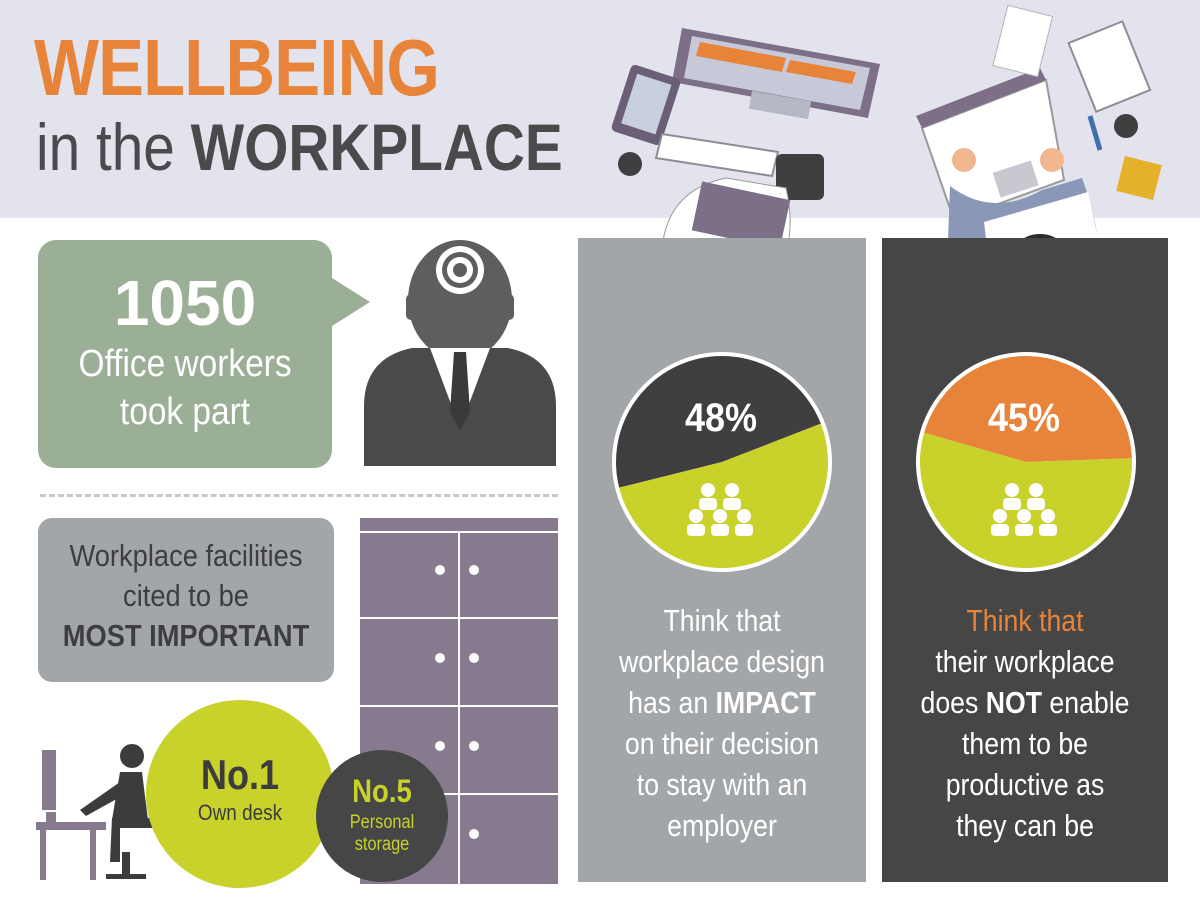  Describe the element at coordinates (185, 412) in the screenshot. I see `participants-label-line2: took part` at that location.